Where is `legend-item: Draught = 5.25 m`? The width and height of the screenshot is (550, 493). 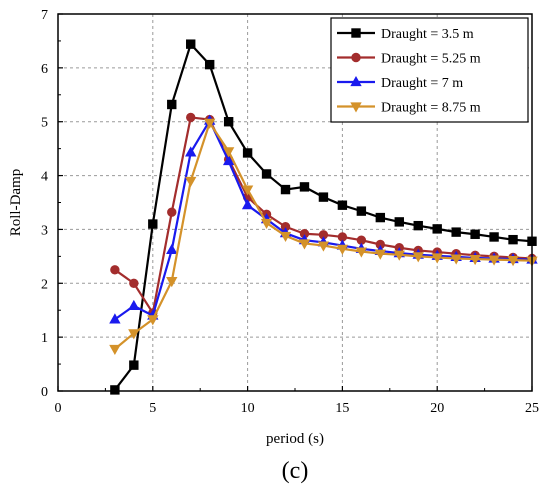 legend-item: Draught = 5.25 m is located at coordinates (409, 59).